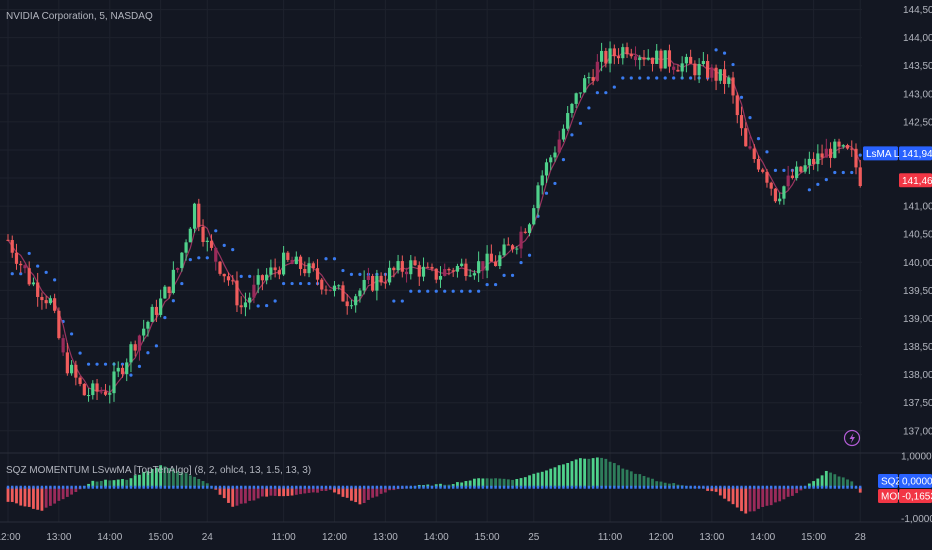 This screenshot has width=932, height=550. I want to click on y-tick-label: 138,50, so click(917, 347).